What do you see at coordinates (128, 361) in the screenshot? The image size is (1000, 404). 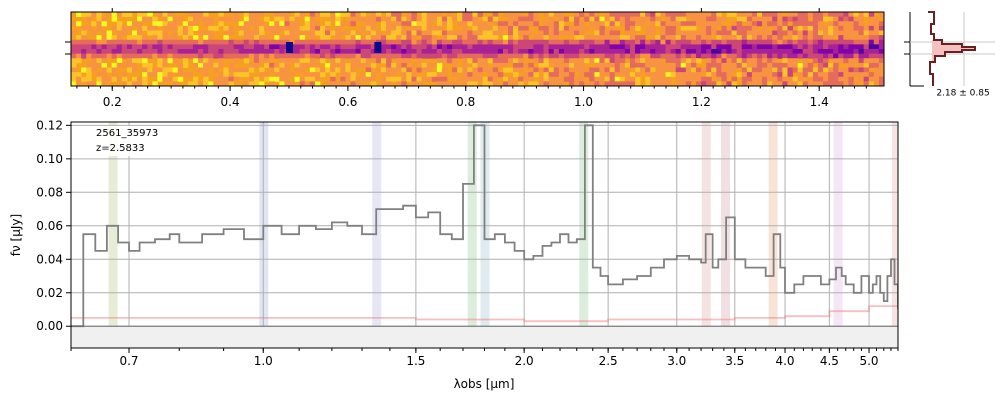 I see `x-tick-label: 0.7` at bounding box center [128, 361].